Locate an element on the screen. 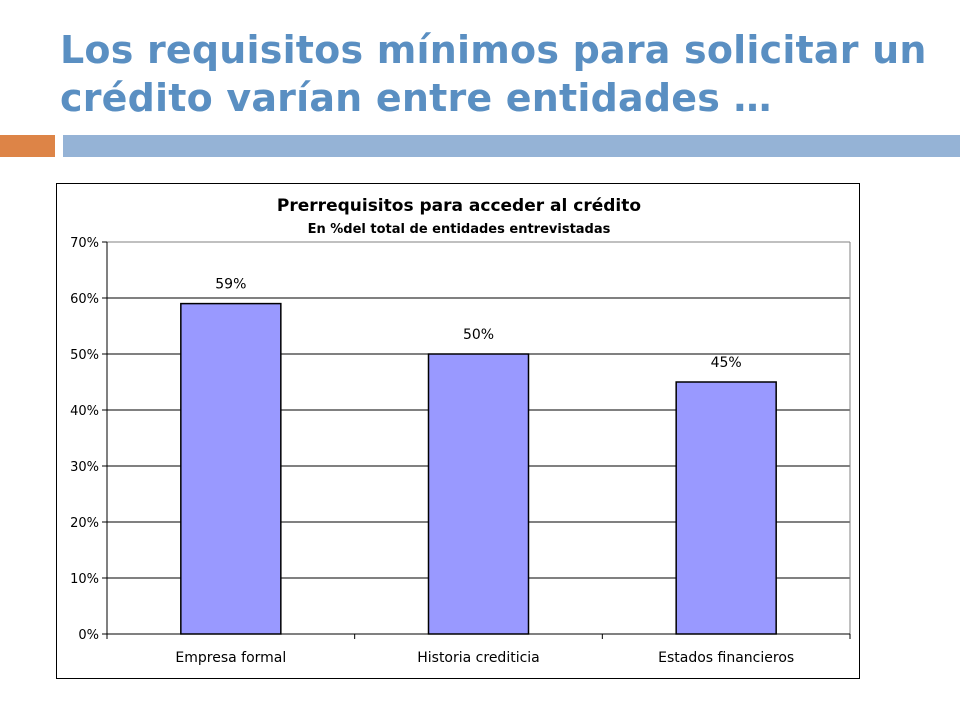 Image resolution: width=960 pixels, height=720 pixels. accent-bar-orange is located at coordinates (27, 146).